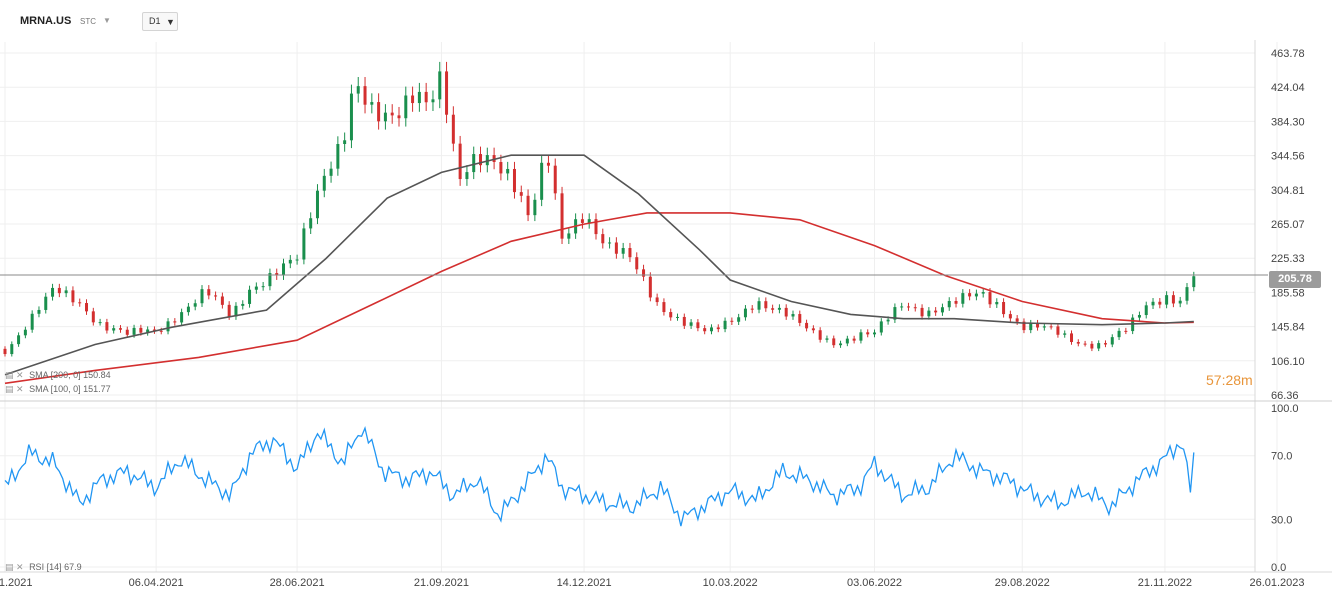 The image size is (1332, 599). I want to click on y-tick-label: 384.30, so click(1288, 122).